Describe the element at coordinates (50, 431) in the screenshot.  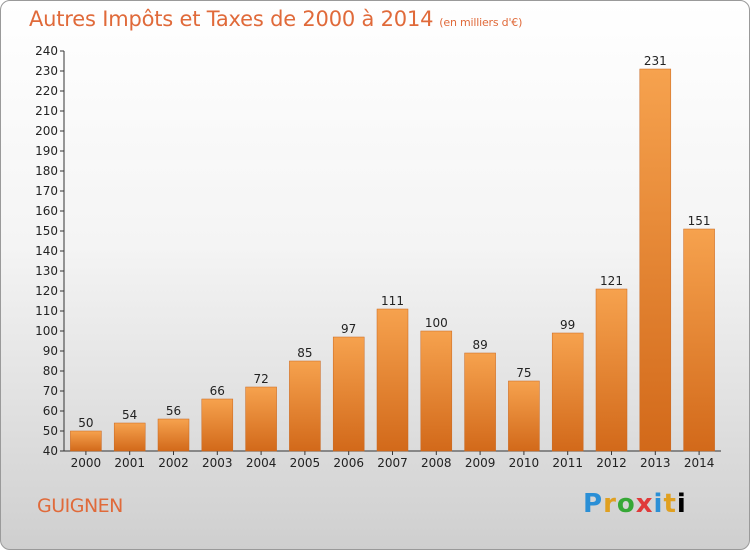
I see `y-tick-label: 50` at that location.